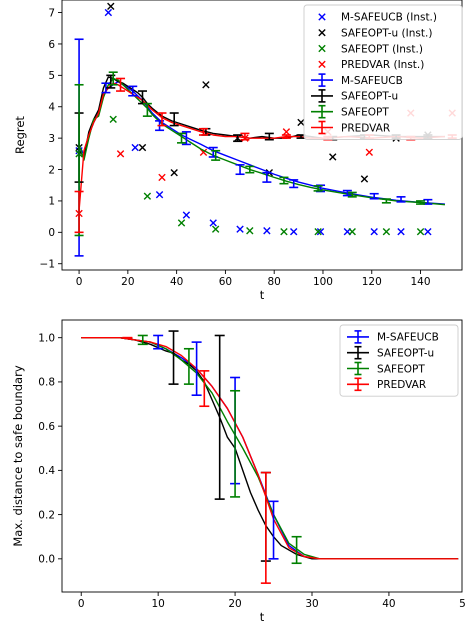 The height and width of the screenshot is (621, 465). Describe the element at coordinates (421, 282) in the screenshot. I see `x-tick-label: 140` at that location.